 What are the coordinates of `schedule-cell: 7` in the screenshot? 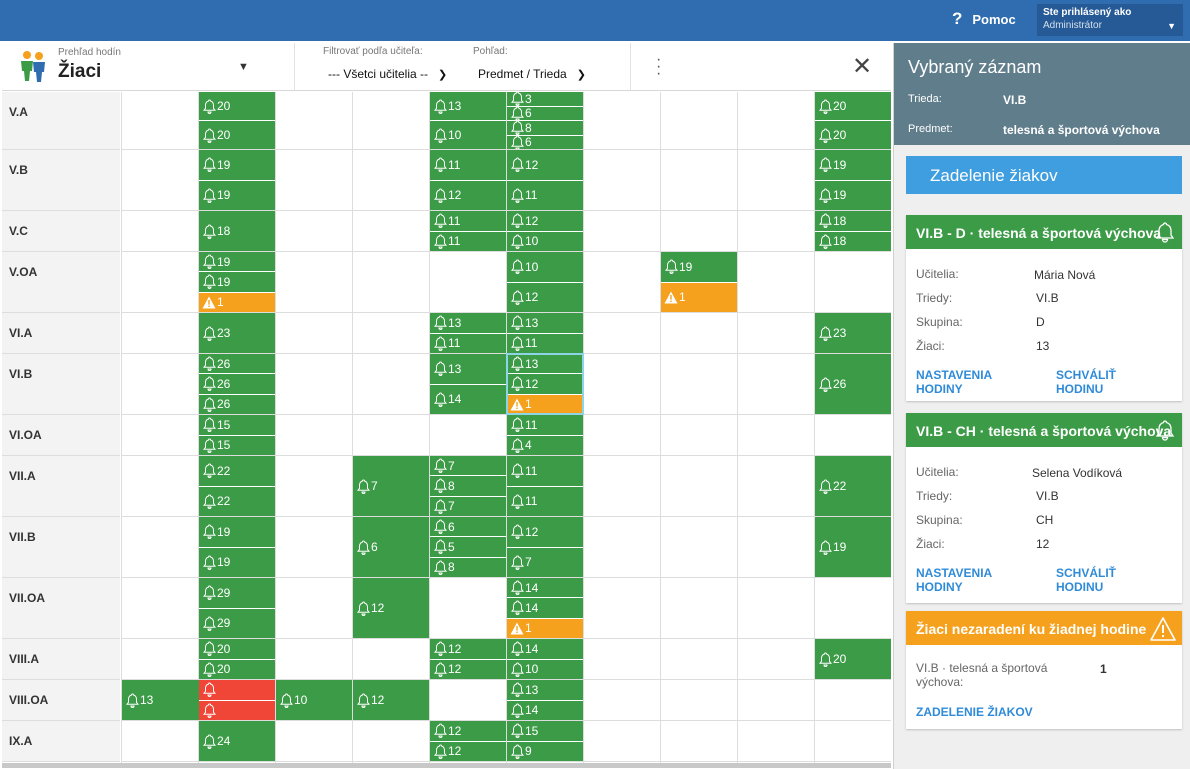 It's located at (391, 486).